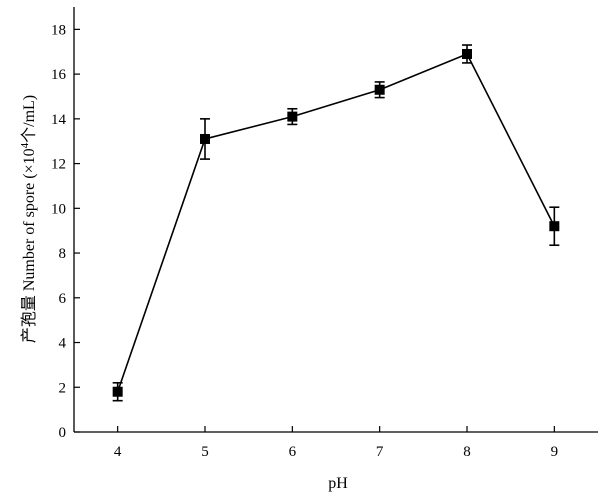 The width and height of the screenshot is (605, 497). I want to click on x-axis-title: pH, so click(338, 483).